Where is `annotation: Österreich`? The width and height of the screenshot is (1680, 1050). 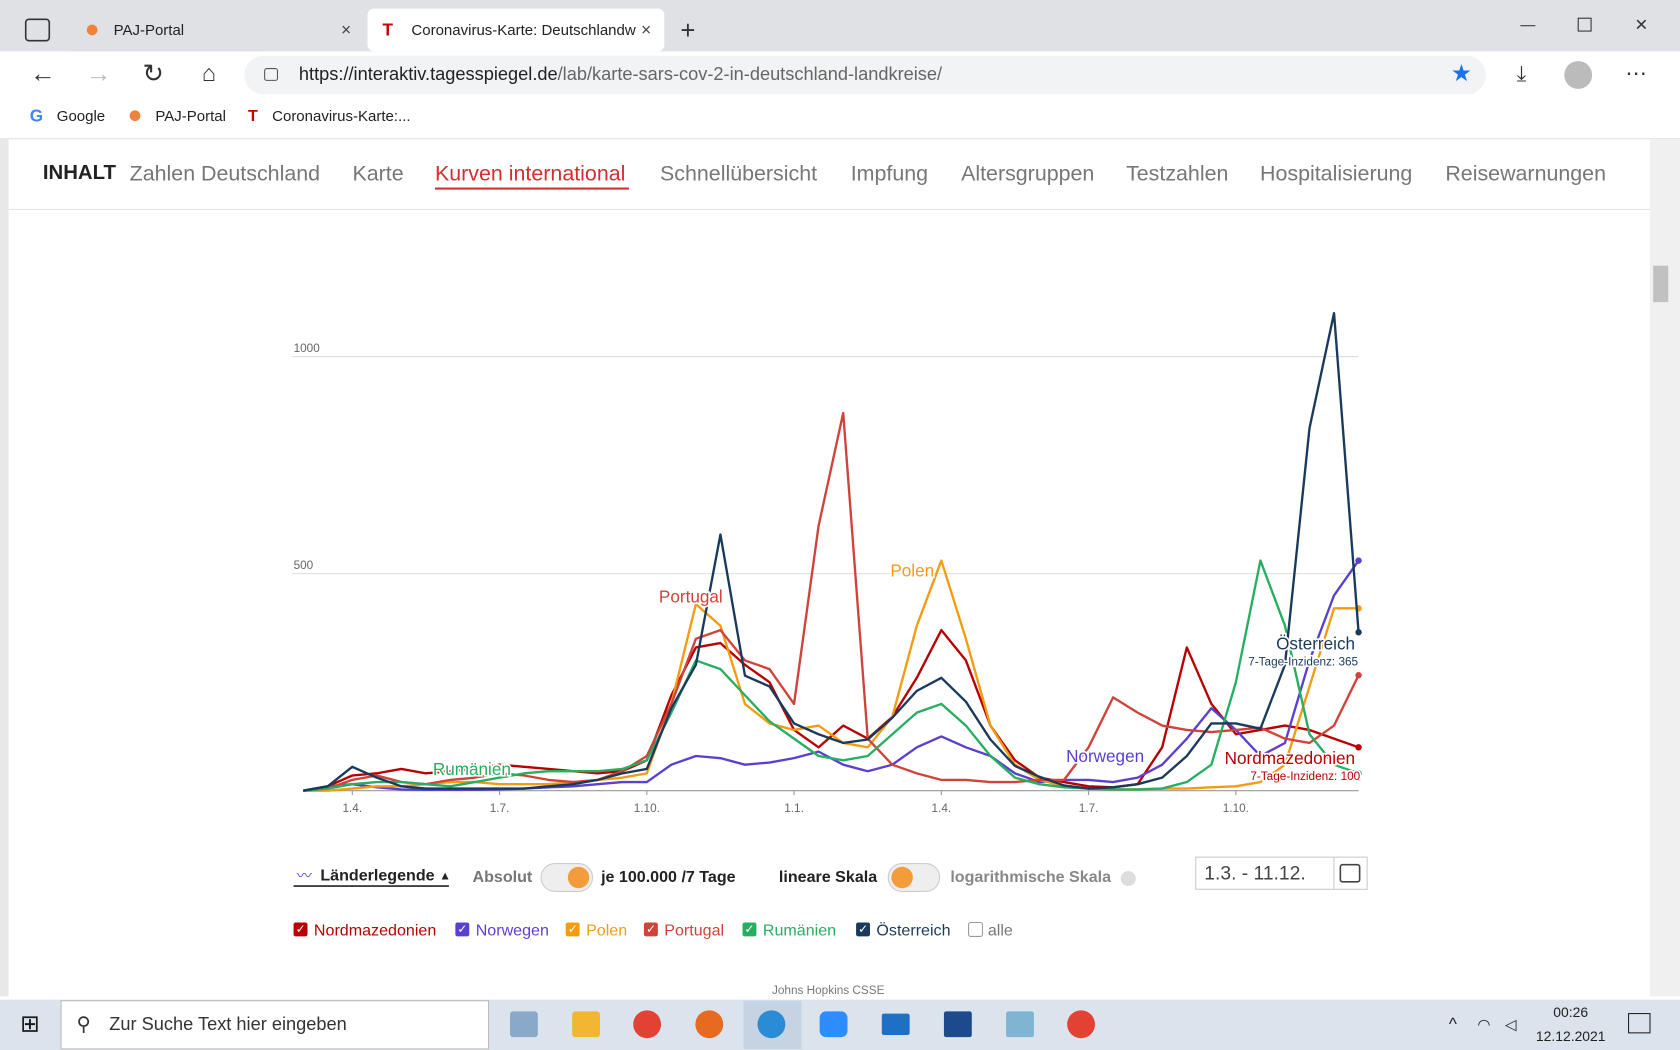 annotation: Österreich is located at coordinates (1315, 644).